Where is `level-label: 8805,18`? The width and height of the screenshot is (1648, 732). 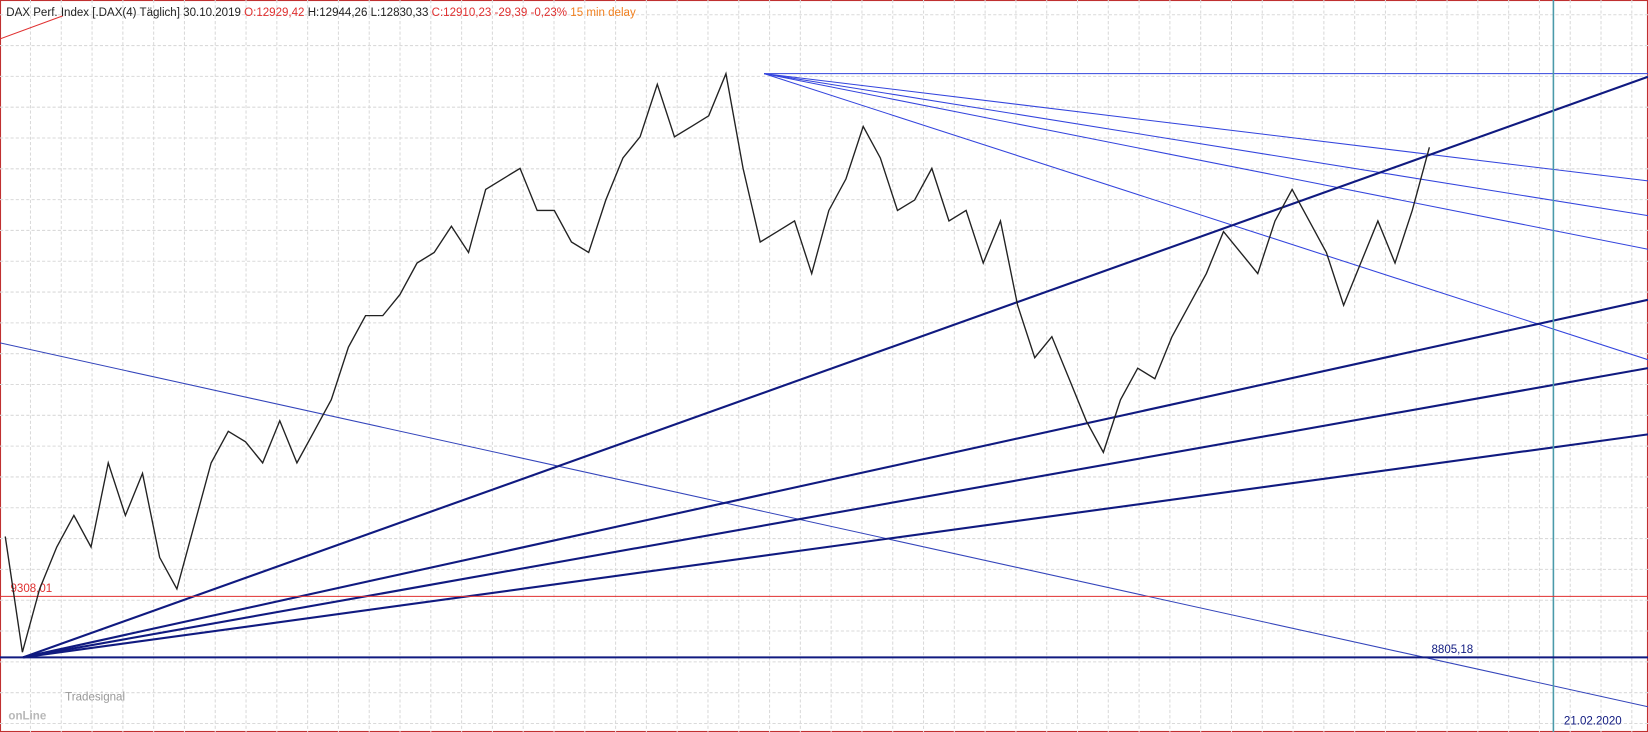
level-label: 8805,18 is located at coordinates (1452, 650).